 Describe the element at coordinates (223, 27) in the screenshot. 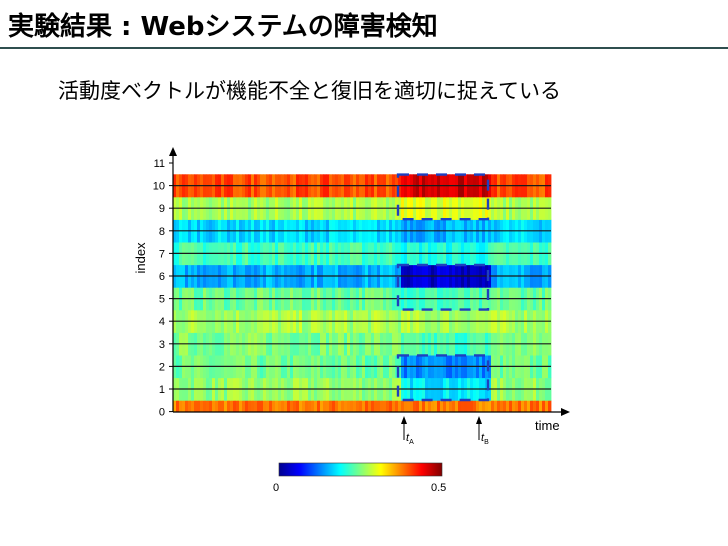

I see `slide-title: 実験結果 : Webシステムの障害検知` at that location.